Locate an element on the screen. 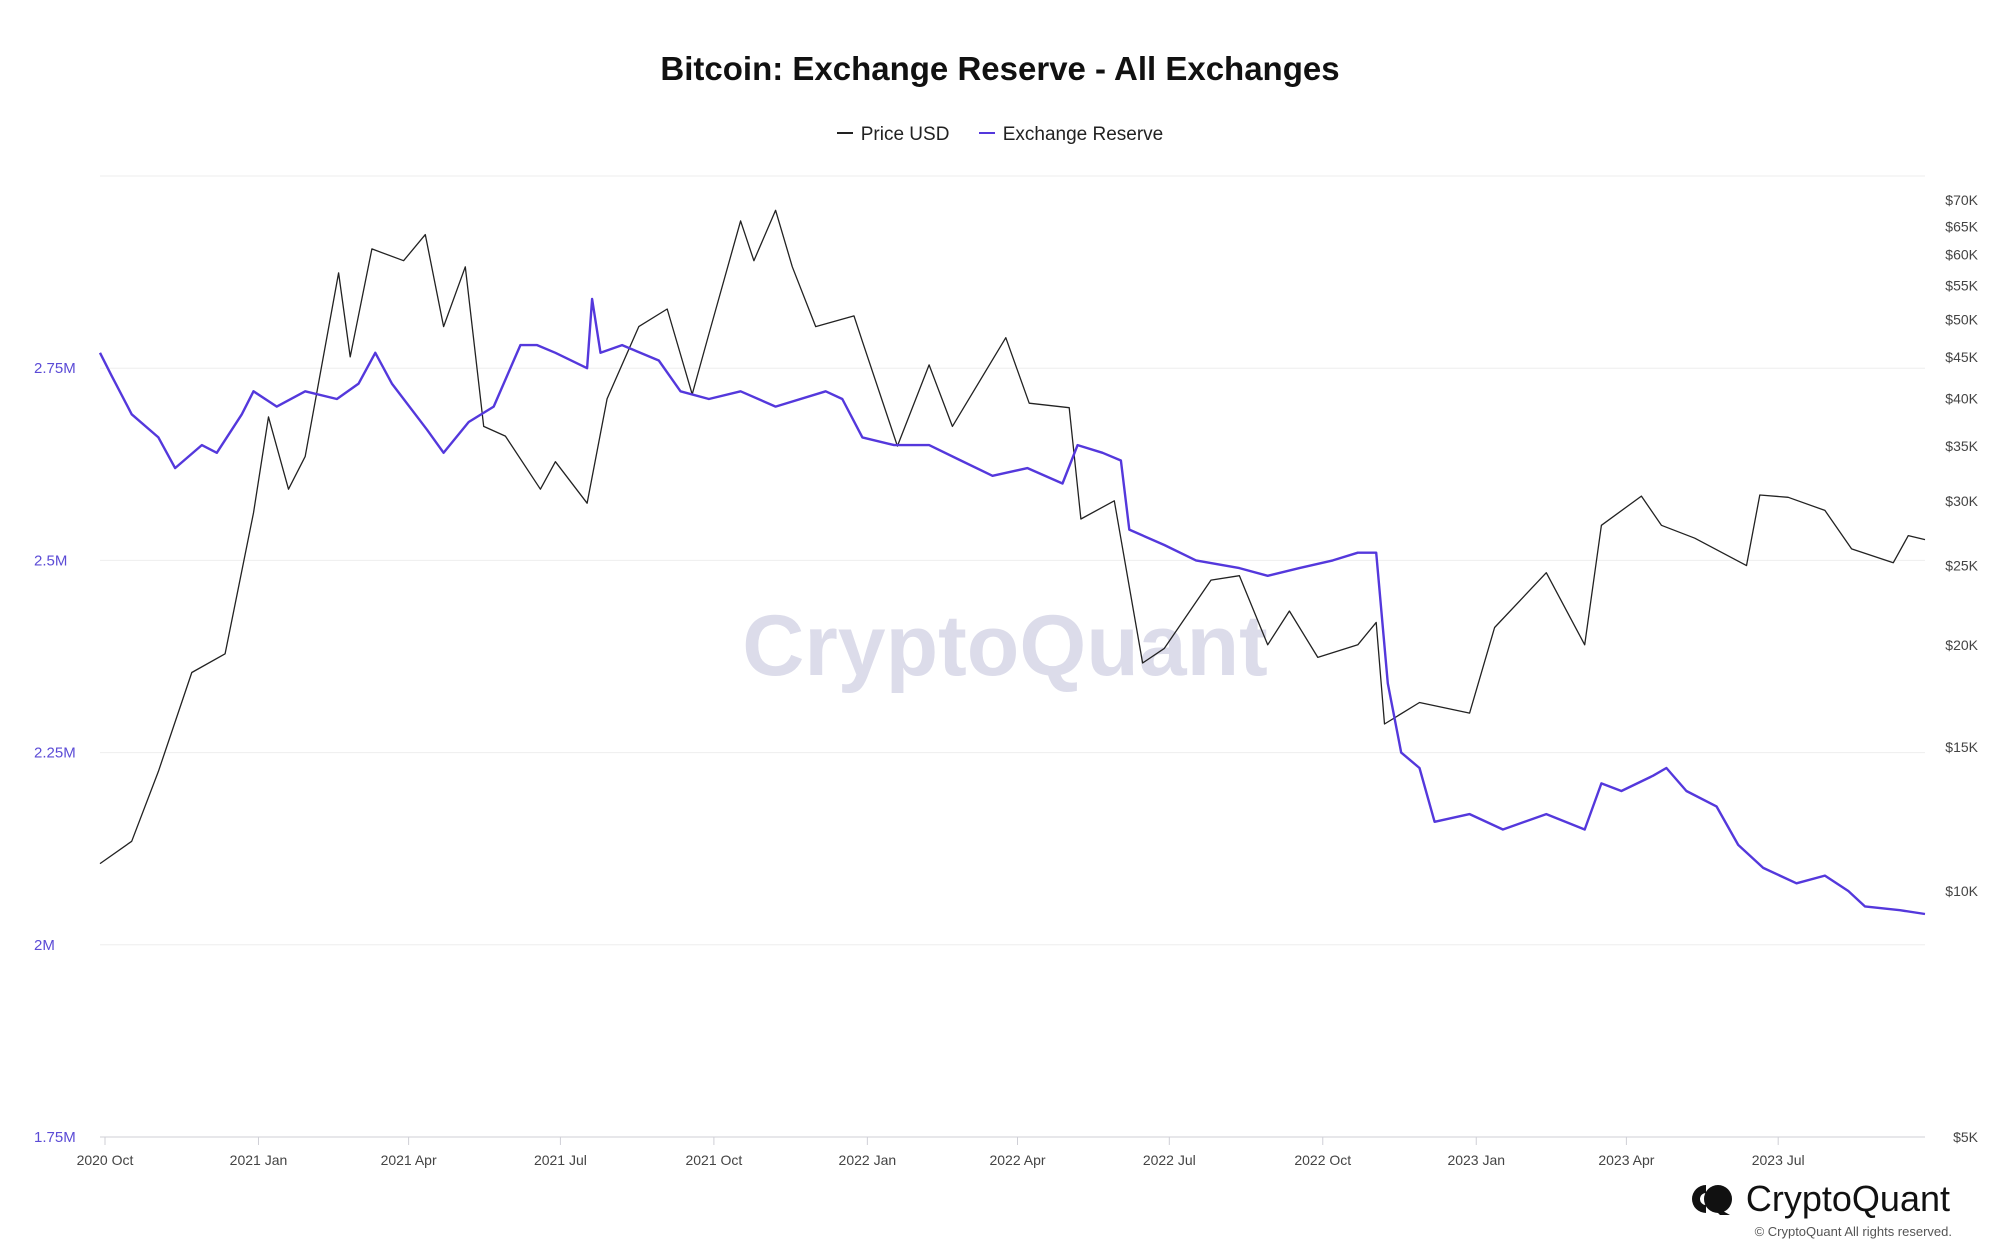 Image resolution: width=2000 pixels, height=1260 pixels. brand-name: CryptoQuant is located at coordinates (1847, 1198).